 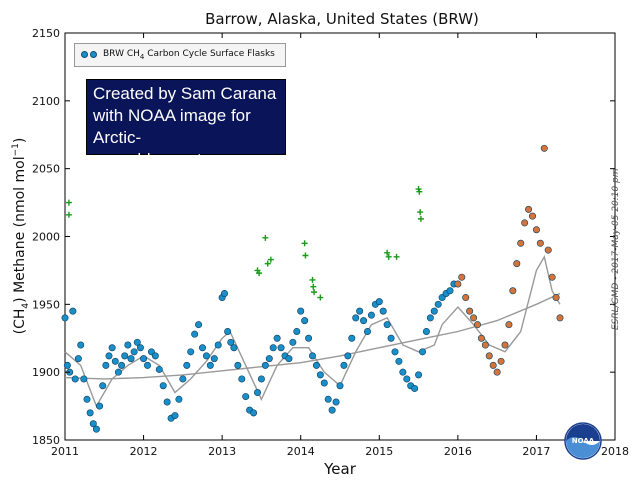 What do you see at coordinates (379, 451) in the screenshot?
I see `x-tick-label: 2015` at bounding box center [379, 451].